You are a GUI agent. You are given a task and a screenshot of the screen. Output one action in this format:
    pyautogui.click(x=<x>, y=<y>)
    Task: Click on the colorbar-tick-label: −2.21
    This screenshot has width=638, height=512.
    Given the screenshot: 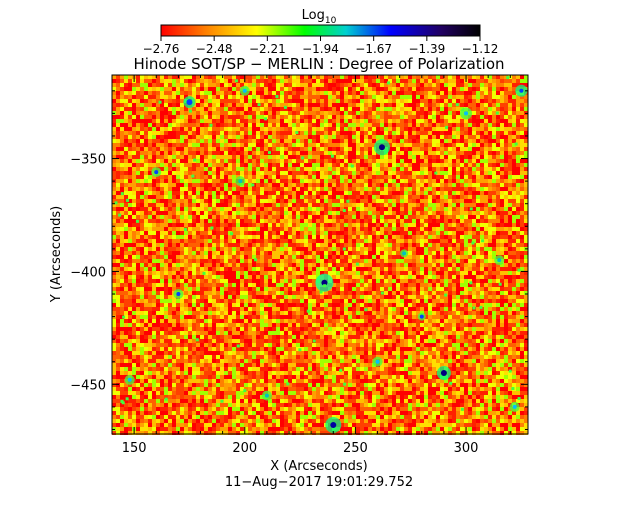 What is the action you would take?
    pyautogui.click(x=267, y=49)
    